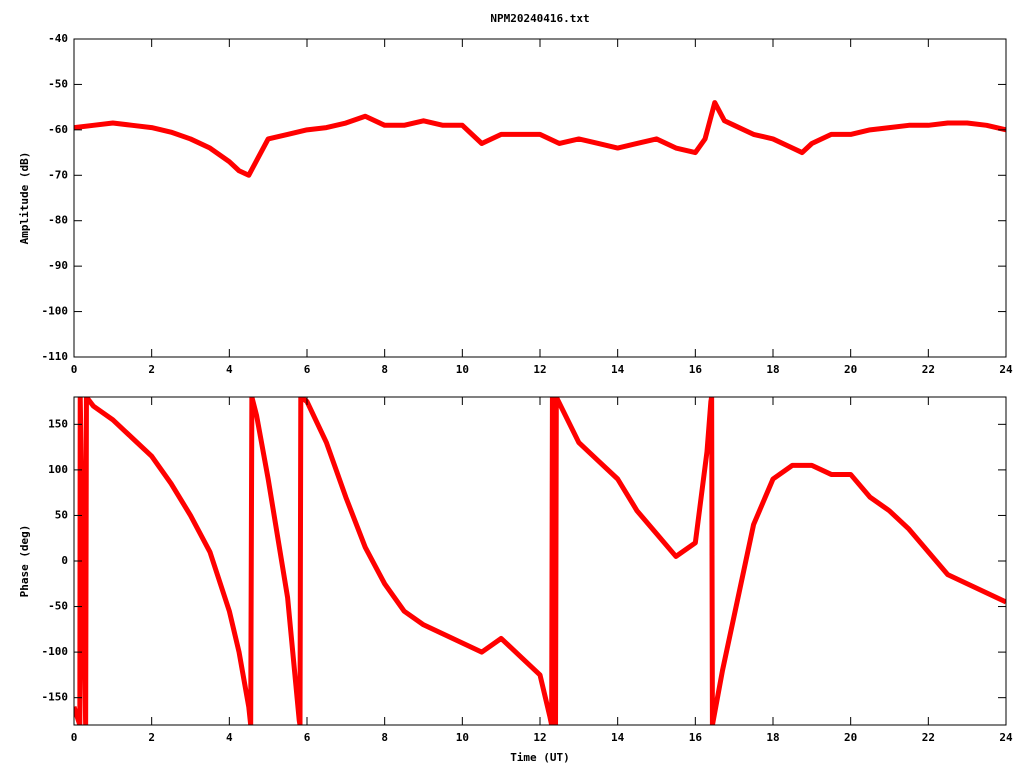 The width and height of the screenshot is (1024, 768). Describe the element at coordinates (58, 174) in the screenshot. I see `y-tick-label: -70` at that location.